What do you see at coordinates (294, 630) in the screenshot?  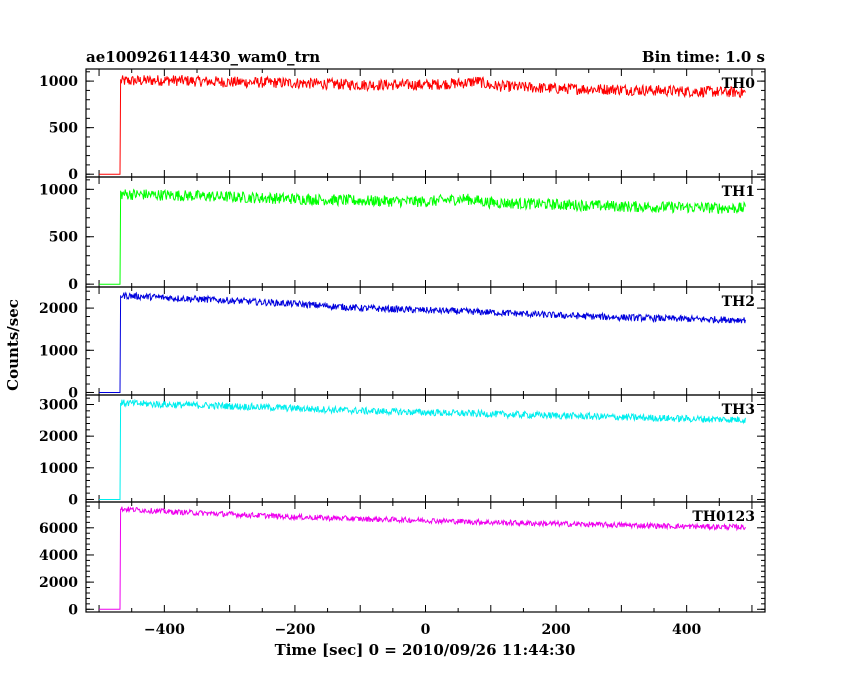 I see `x-tick-label: −200` at bounding box center [294, 630].